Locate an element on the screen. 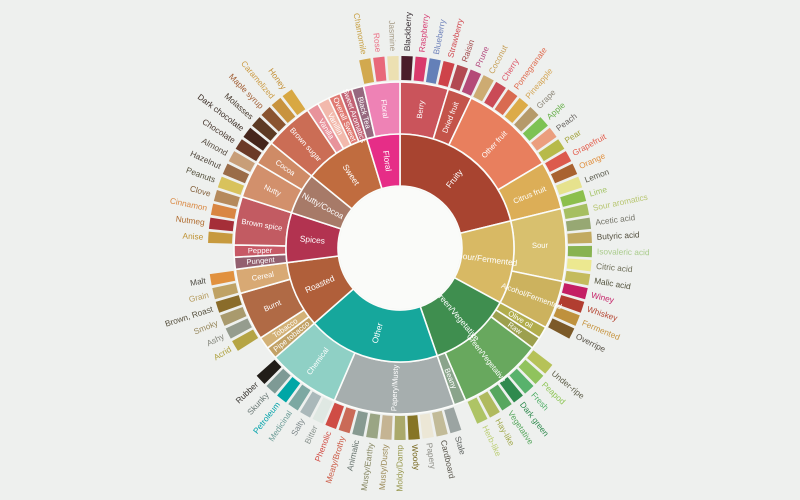  flavor-swatch-petroleum is located at coordinates (289, 390).